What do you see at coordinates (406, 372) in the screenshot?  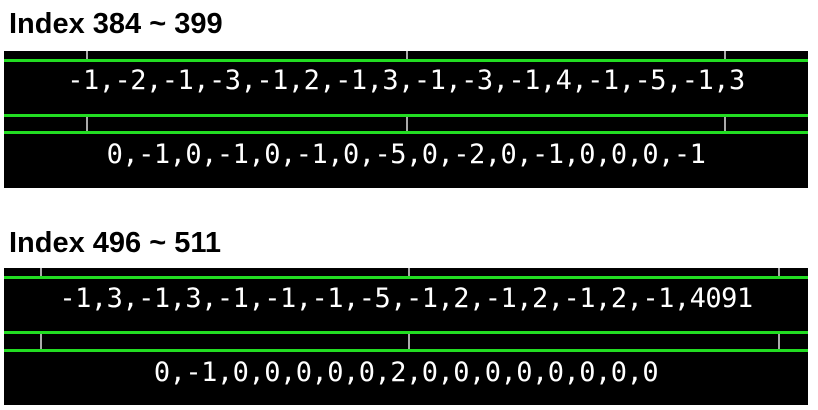 I see `value-row-bottom: 0,-1,0,0,0,0,0,2,0,0,0,0,0,0,0,0` at bounding box center [406, 372].